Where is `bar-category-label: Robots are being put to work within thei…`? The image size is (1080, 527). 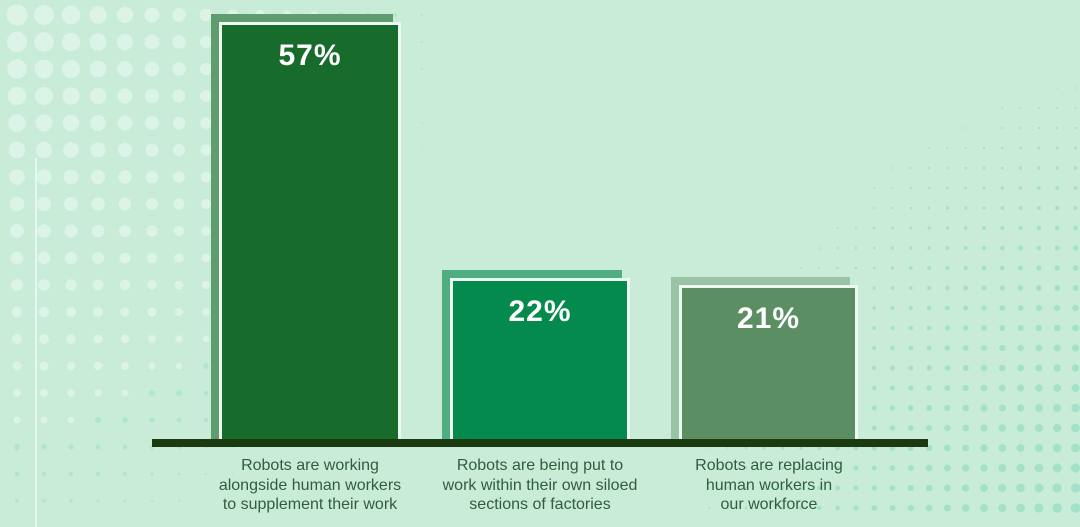
bar-category-label: Robots are being put to work within thei… is located at coordinates (540, 485).